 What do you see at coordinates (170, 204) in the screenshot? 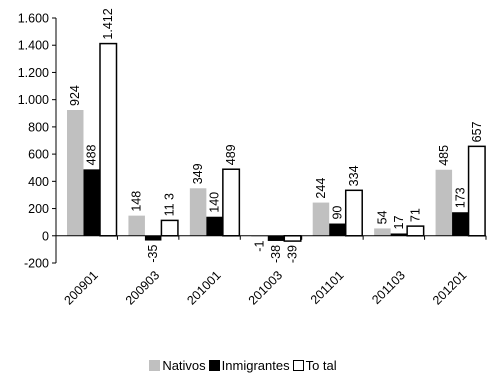
I see `data-label-total: 11 3` at bounding box center [170, 204].